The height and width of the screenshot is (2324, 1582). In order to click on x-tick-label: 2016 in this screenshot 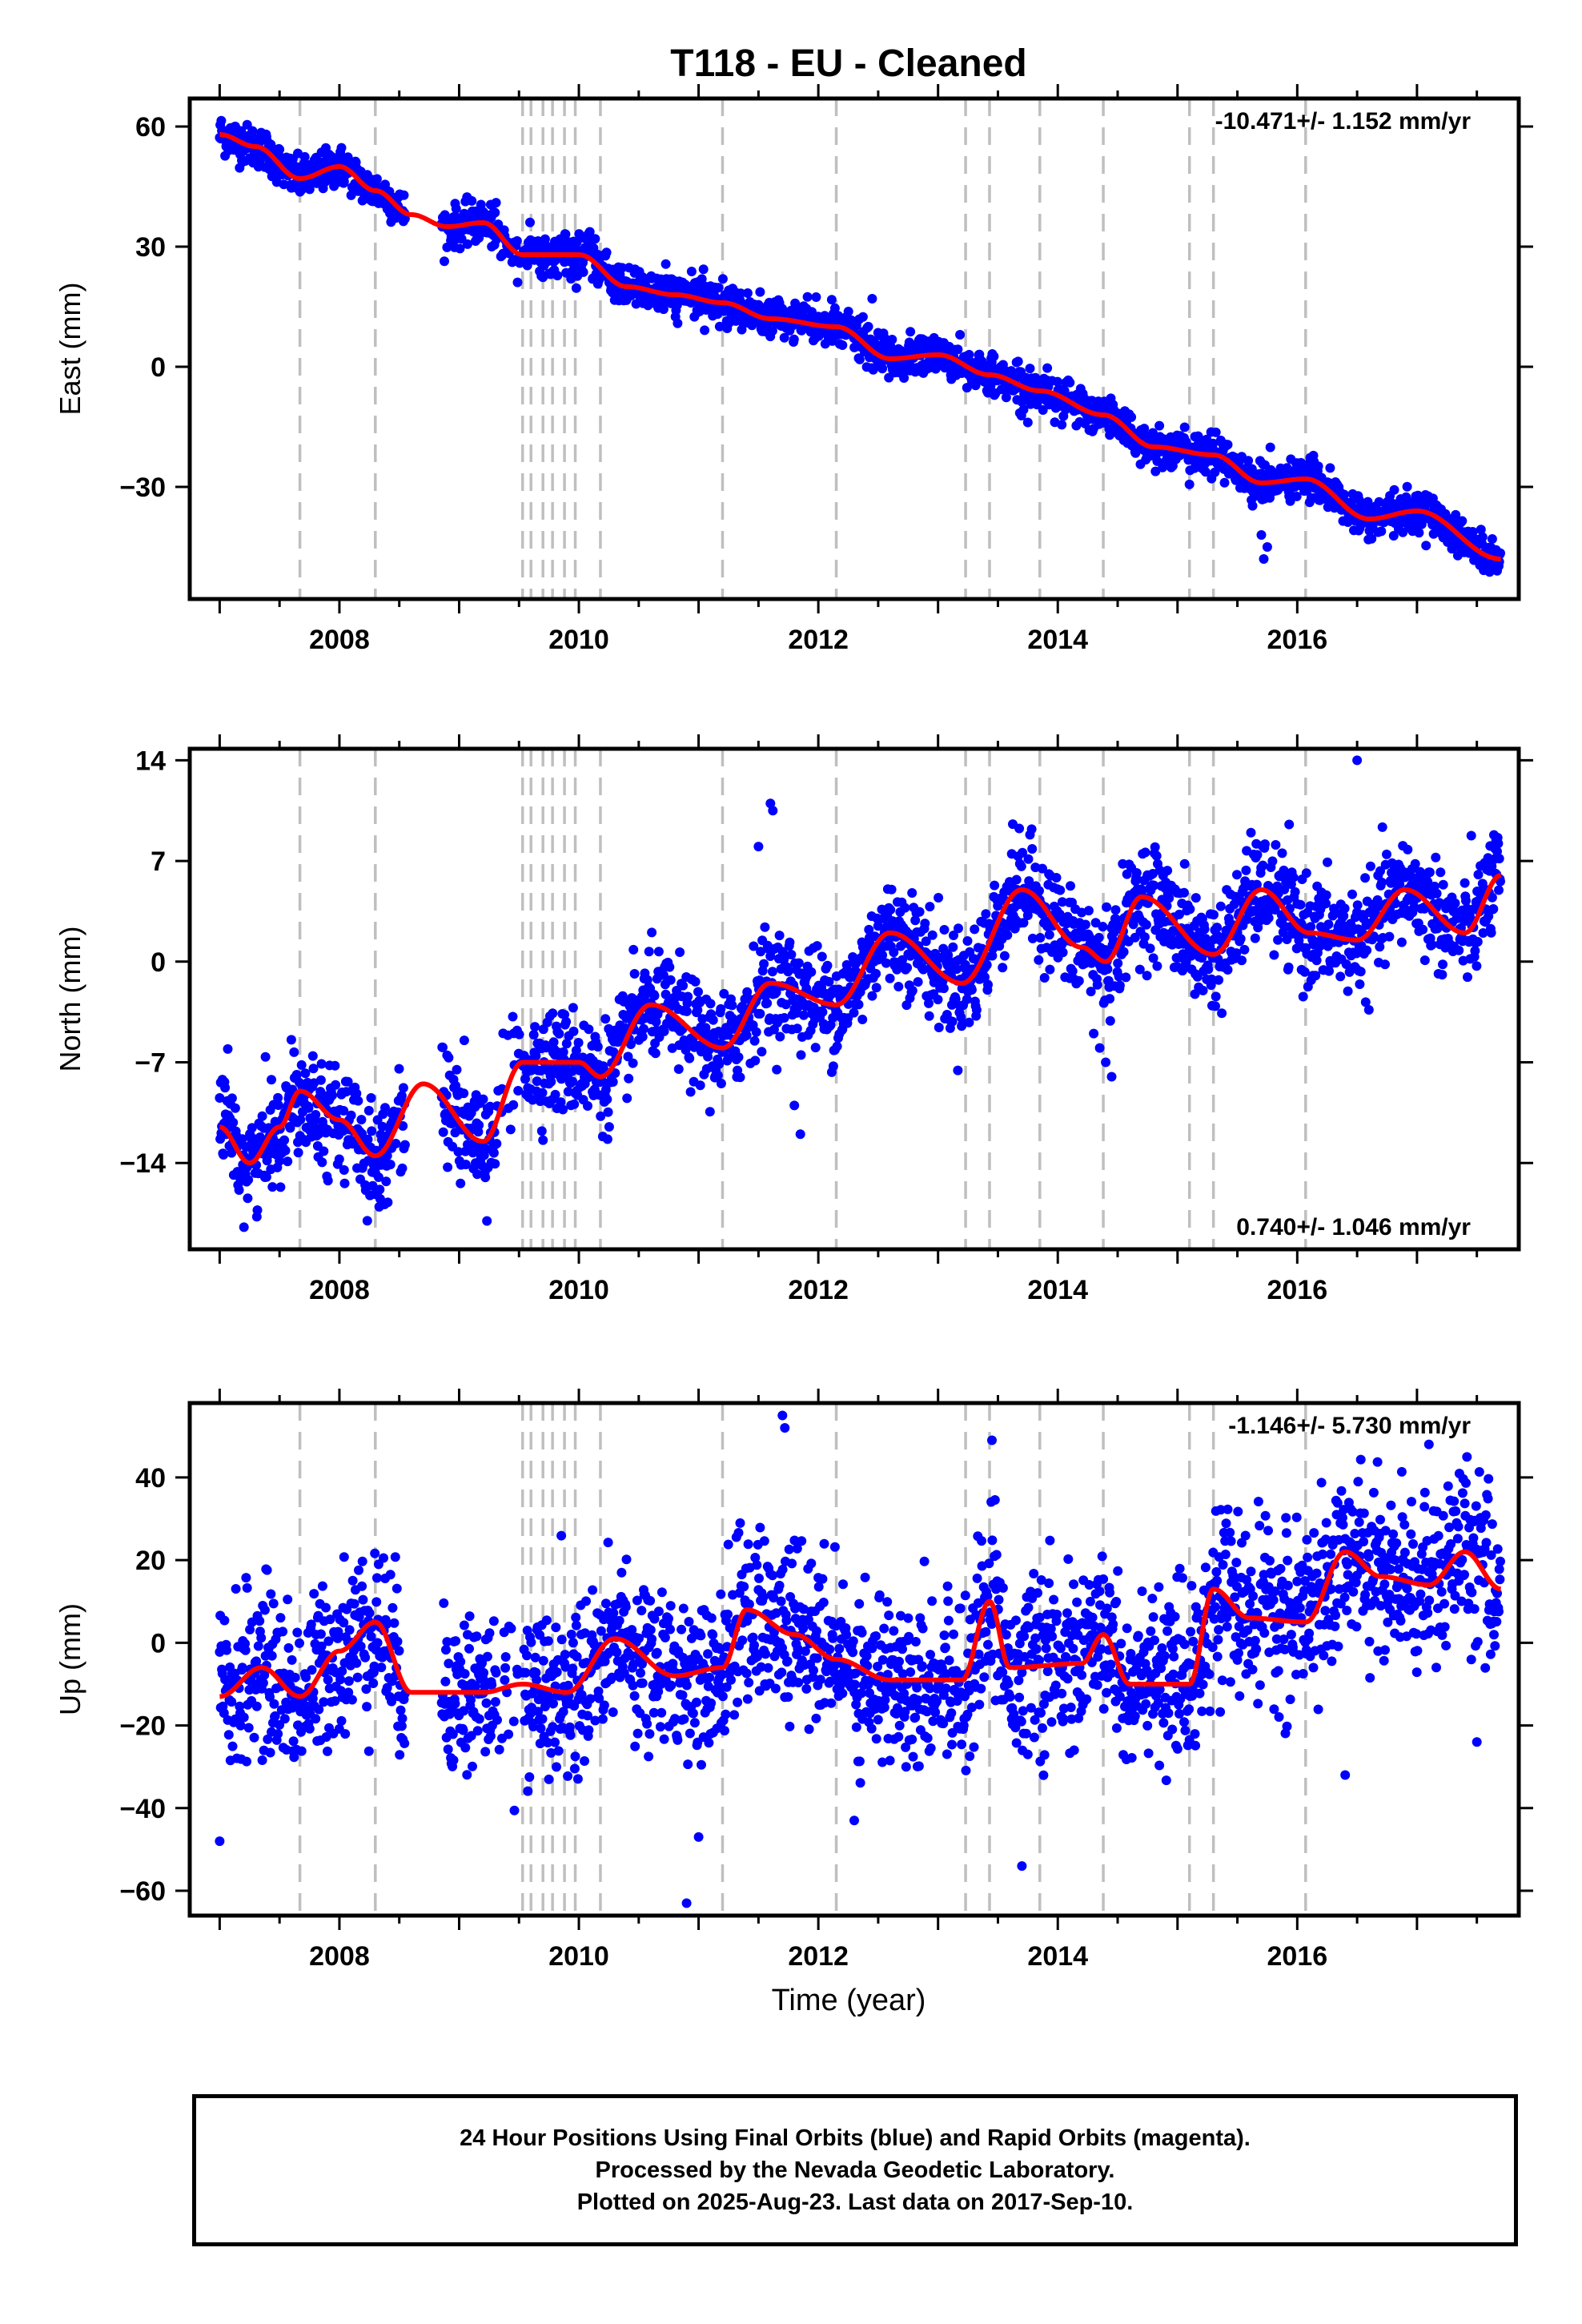, I will do `click(1298, 1290)`.